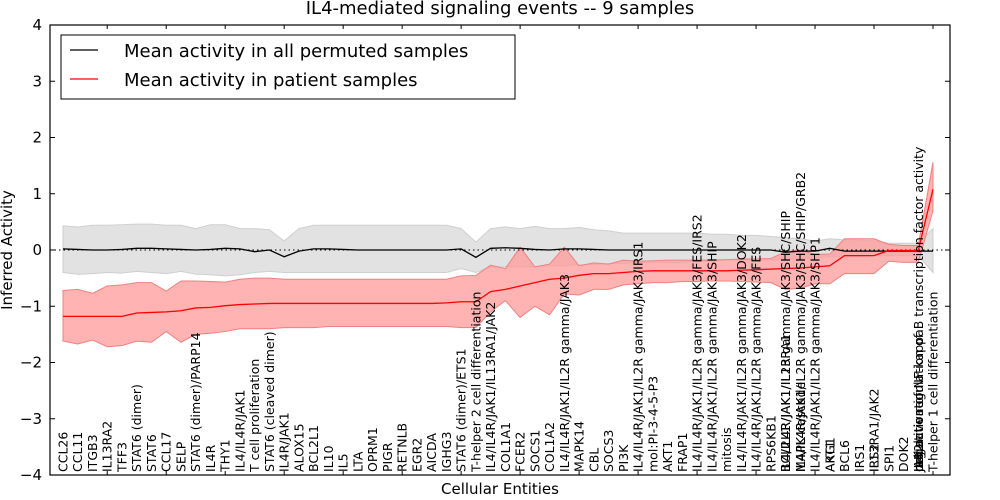 The image size is (1000, 500). I want to click on legend-label-patient: Mean activity in patient samples, so click(271, 80).